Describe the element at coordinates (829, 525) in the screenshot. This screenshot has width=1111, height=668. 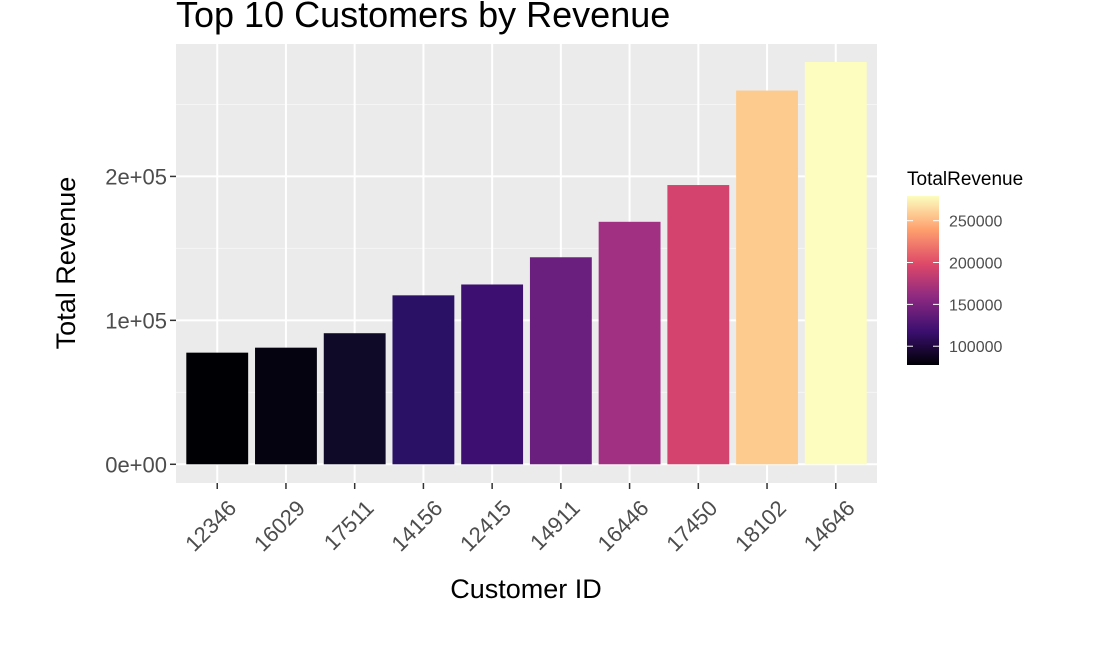
I see `x-tick-label: 14646` at that location.